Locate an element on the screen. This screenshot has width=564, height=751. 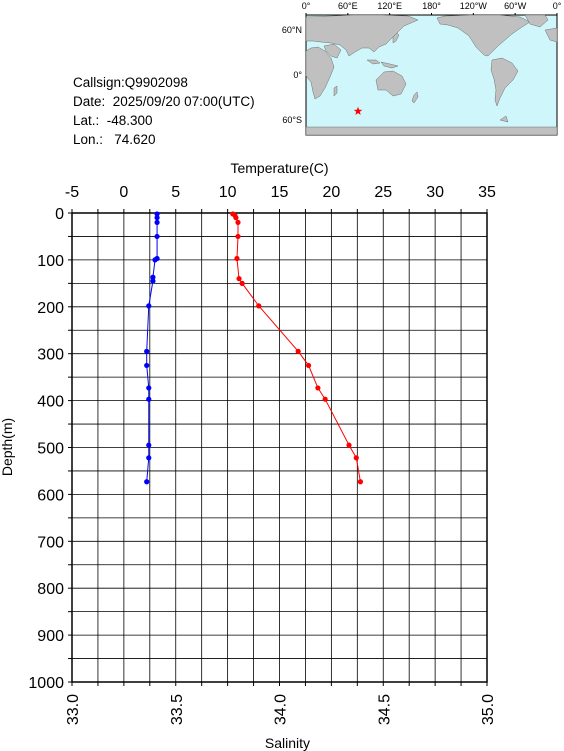
callsign-text: Callsign:Q9902098 is located at coordinates (130, 82).